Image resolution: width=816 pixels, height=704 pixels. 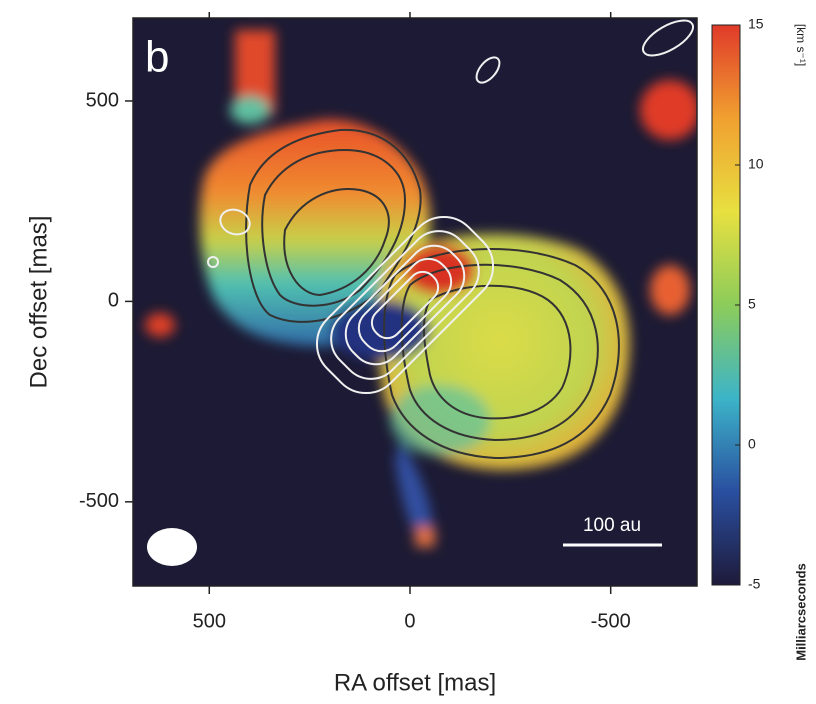 I want to click on y-tick-label: 500, so click(x=102, y=100).